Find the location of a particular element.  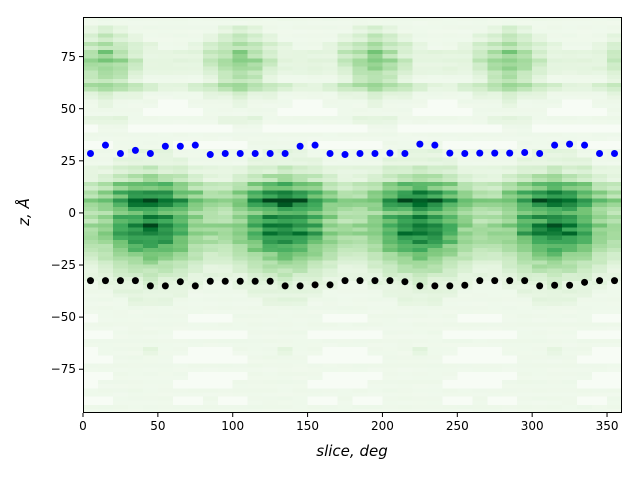

y-tick-label: 25 is located at coordinates (68, 160).